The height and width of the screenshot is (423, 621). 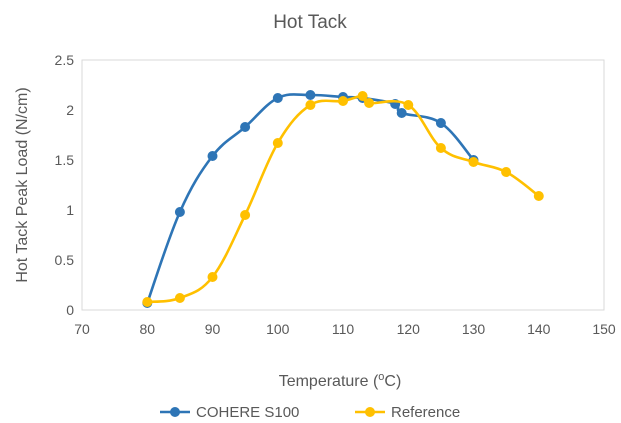 I want to click on legend: COHERE S100 Reference, so click(x=310, y=412).